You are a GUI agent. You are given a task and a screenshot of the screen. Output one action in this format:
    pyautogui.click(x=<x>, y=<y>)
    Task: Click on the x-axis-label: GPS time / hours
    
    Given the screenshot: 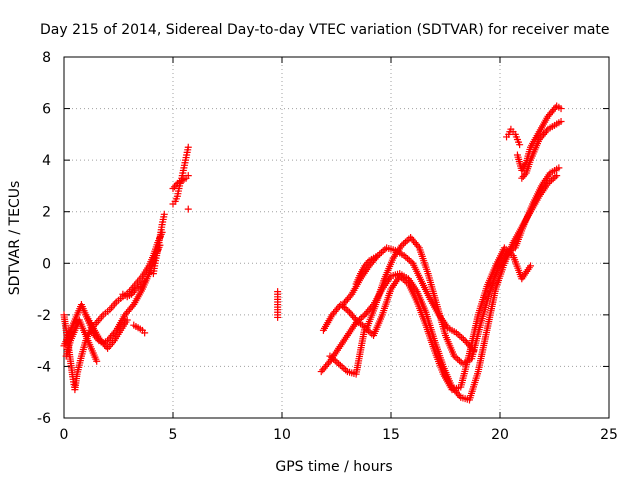 What is the action you would take?
    pyautogui.click(x=333, y=467)
    